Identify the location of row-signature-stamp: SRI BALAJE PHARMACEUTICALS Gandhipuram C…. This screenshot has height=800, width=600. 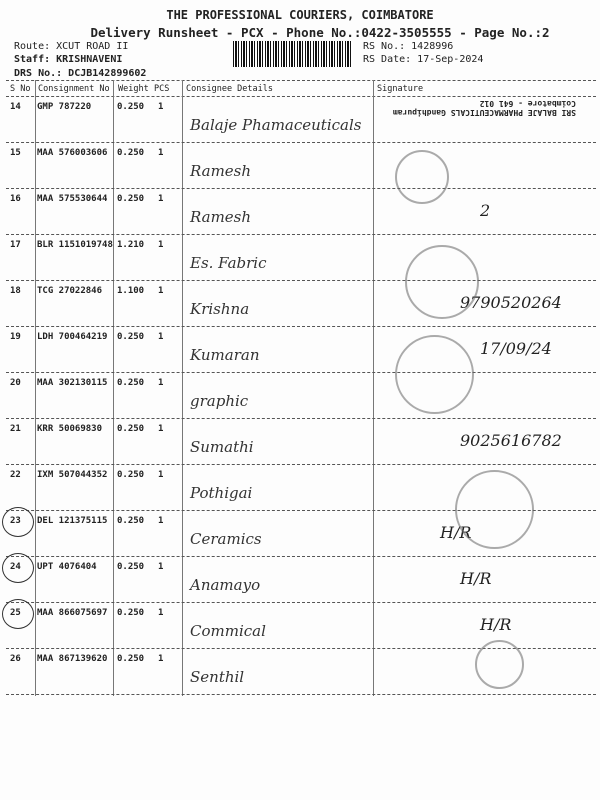
(484, 108).